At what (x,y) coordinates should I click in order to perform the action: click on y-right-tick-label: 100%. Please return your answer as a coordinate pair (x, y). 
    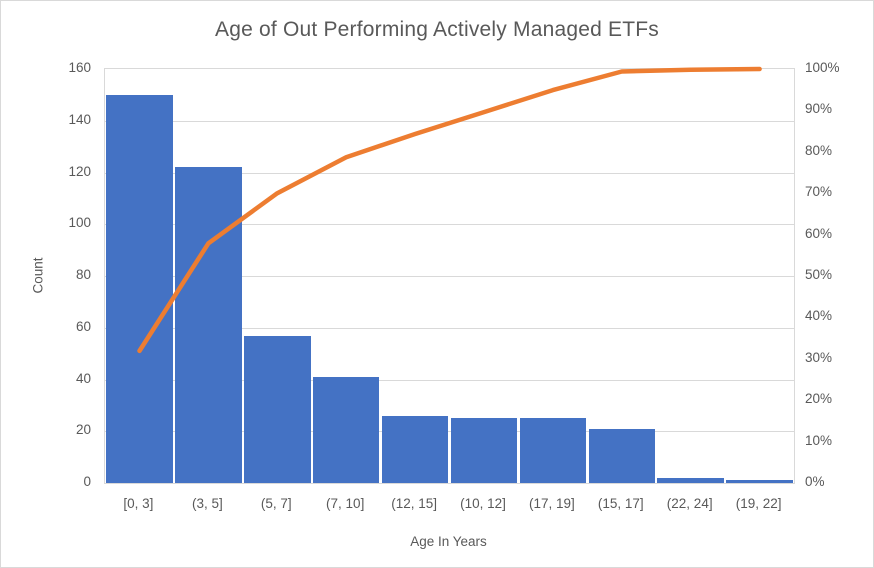
    Looking at the image, I should click on (822, 67).